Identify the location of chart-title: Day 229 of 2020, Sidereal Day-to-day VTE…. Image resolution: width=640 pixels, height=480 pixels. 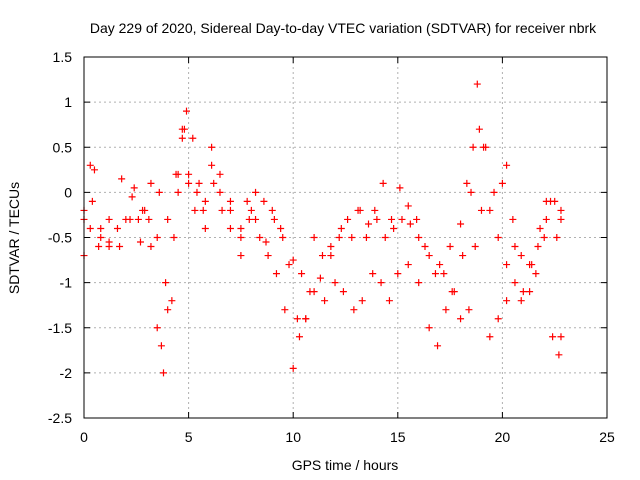
(343, 28).